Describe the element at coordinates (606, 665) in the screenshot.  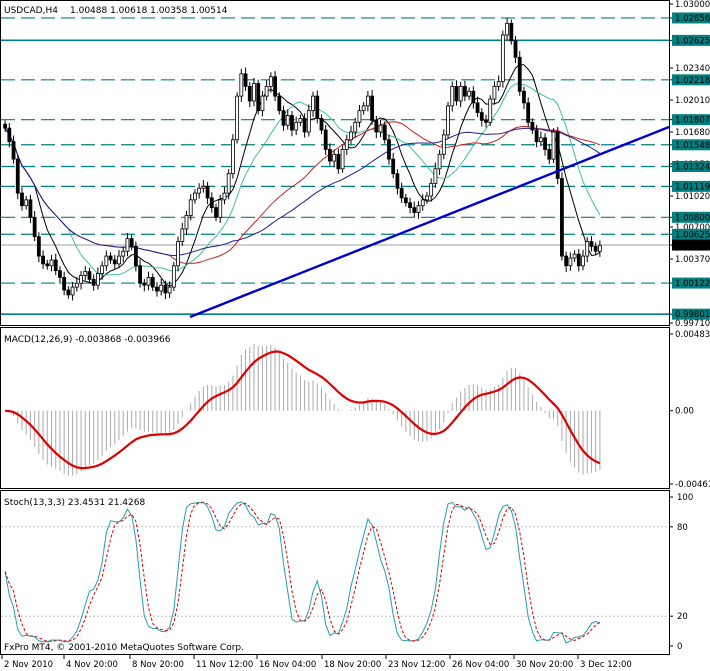
I see `time-tick-label: 3 Dec 12:00` at that location.